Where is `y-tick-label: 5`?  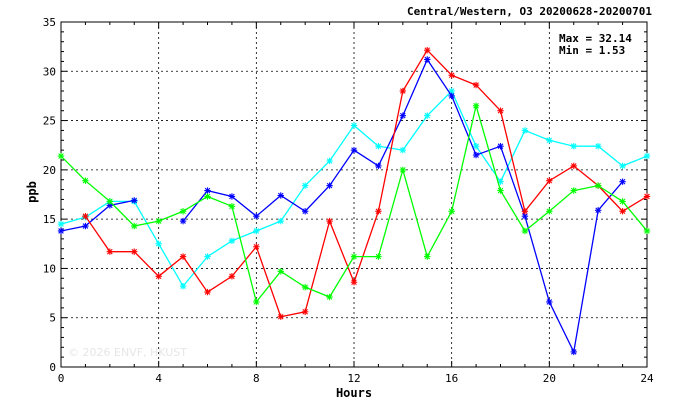 y-tick-label: 5 is located at coordinates (52, 318).